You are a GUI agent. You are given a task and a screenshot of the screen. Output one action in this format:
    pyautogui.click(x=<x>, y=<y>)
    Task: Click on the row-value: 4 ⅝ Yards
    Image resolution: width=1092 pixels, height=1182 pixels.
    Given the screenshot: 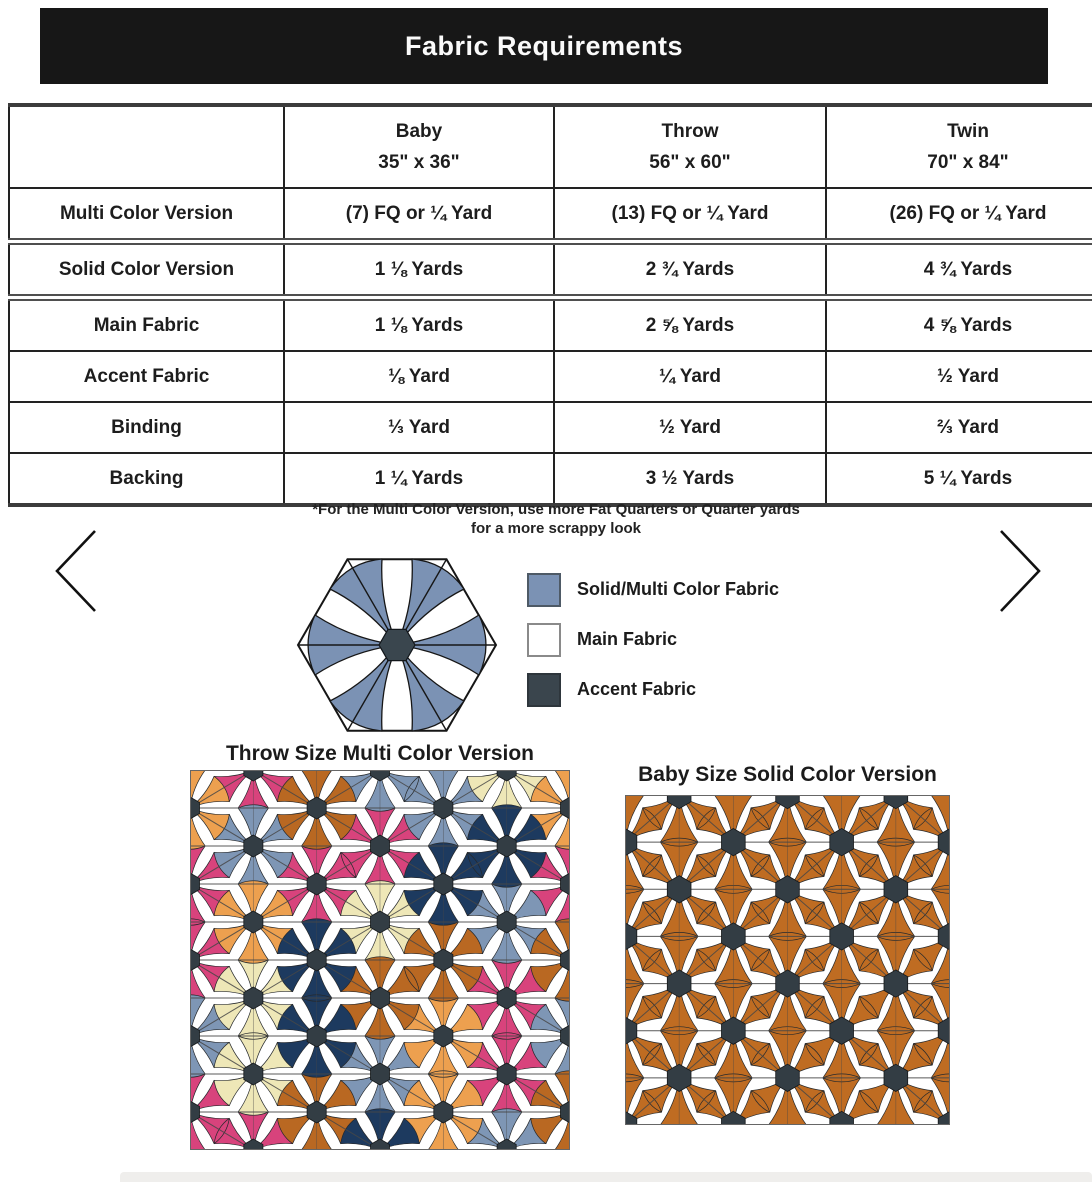 What is the action you would take?
    pyautogui.click(x=958, y=323)
    